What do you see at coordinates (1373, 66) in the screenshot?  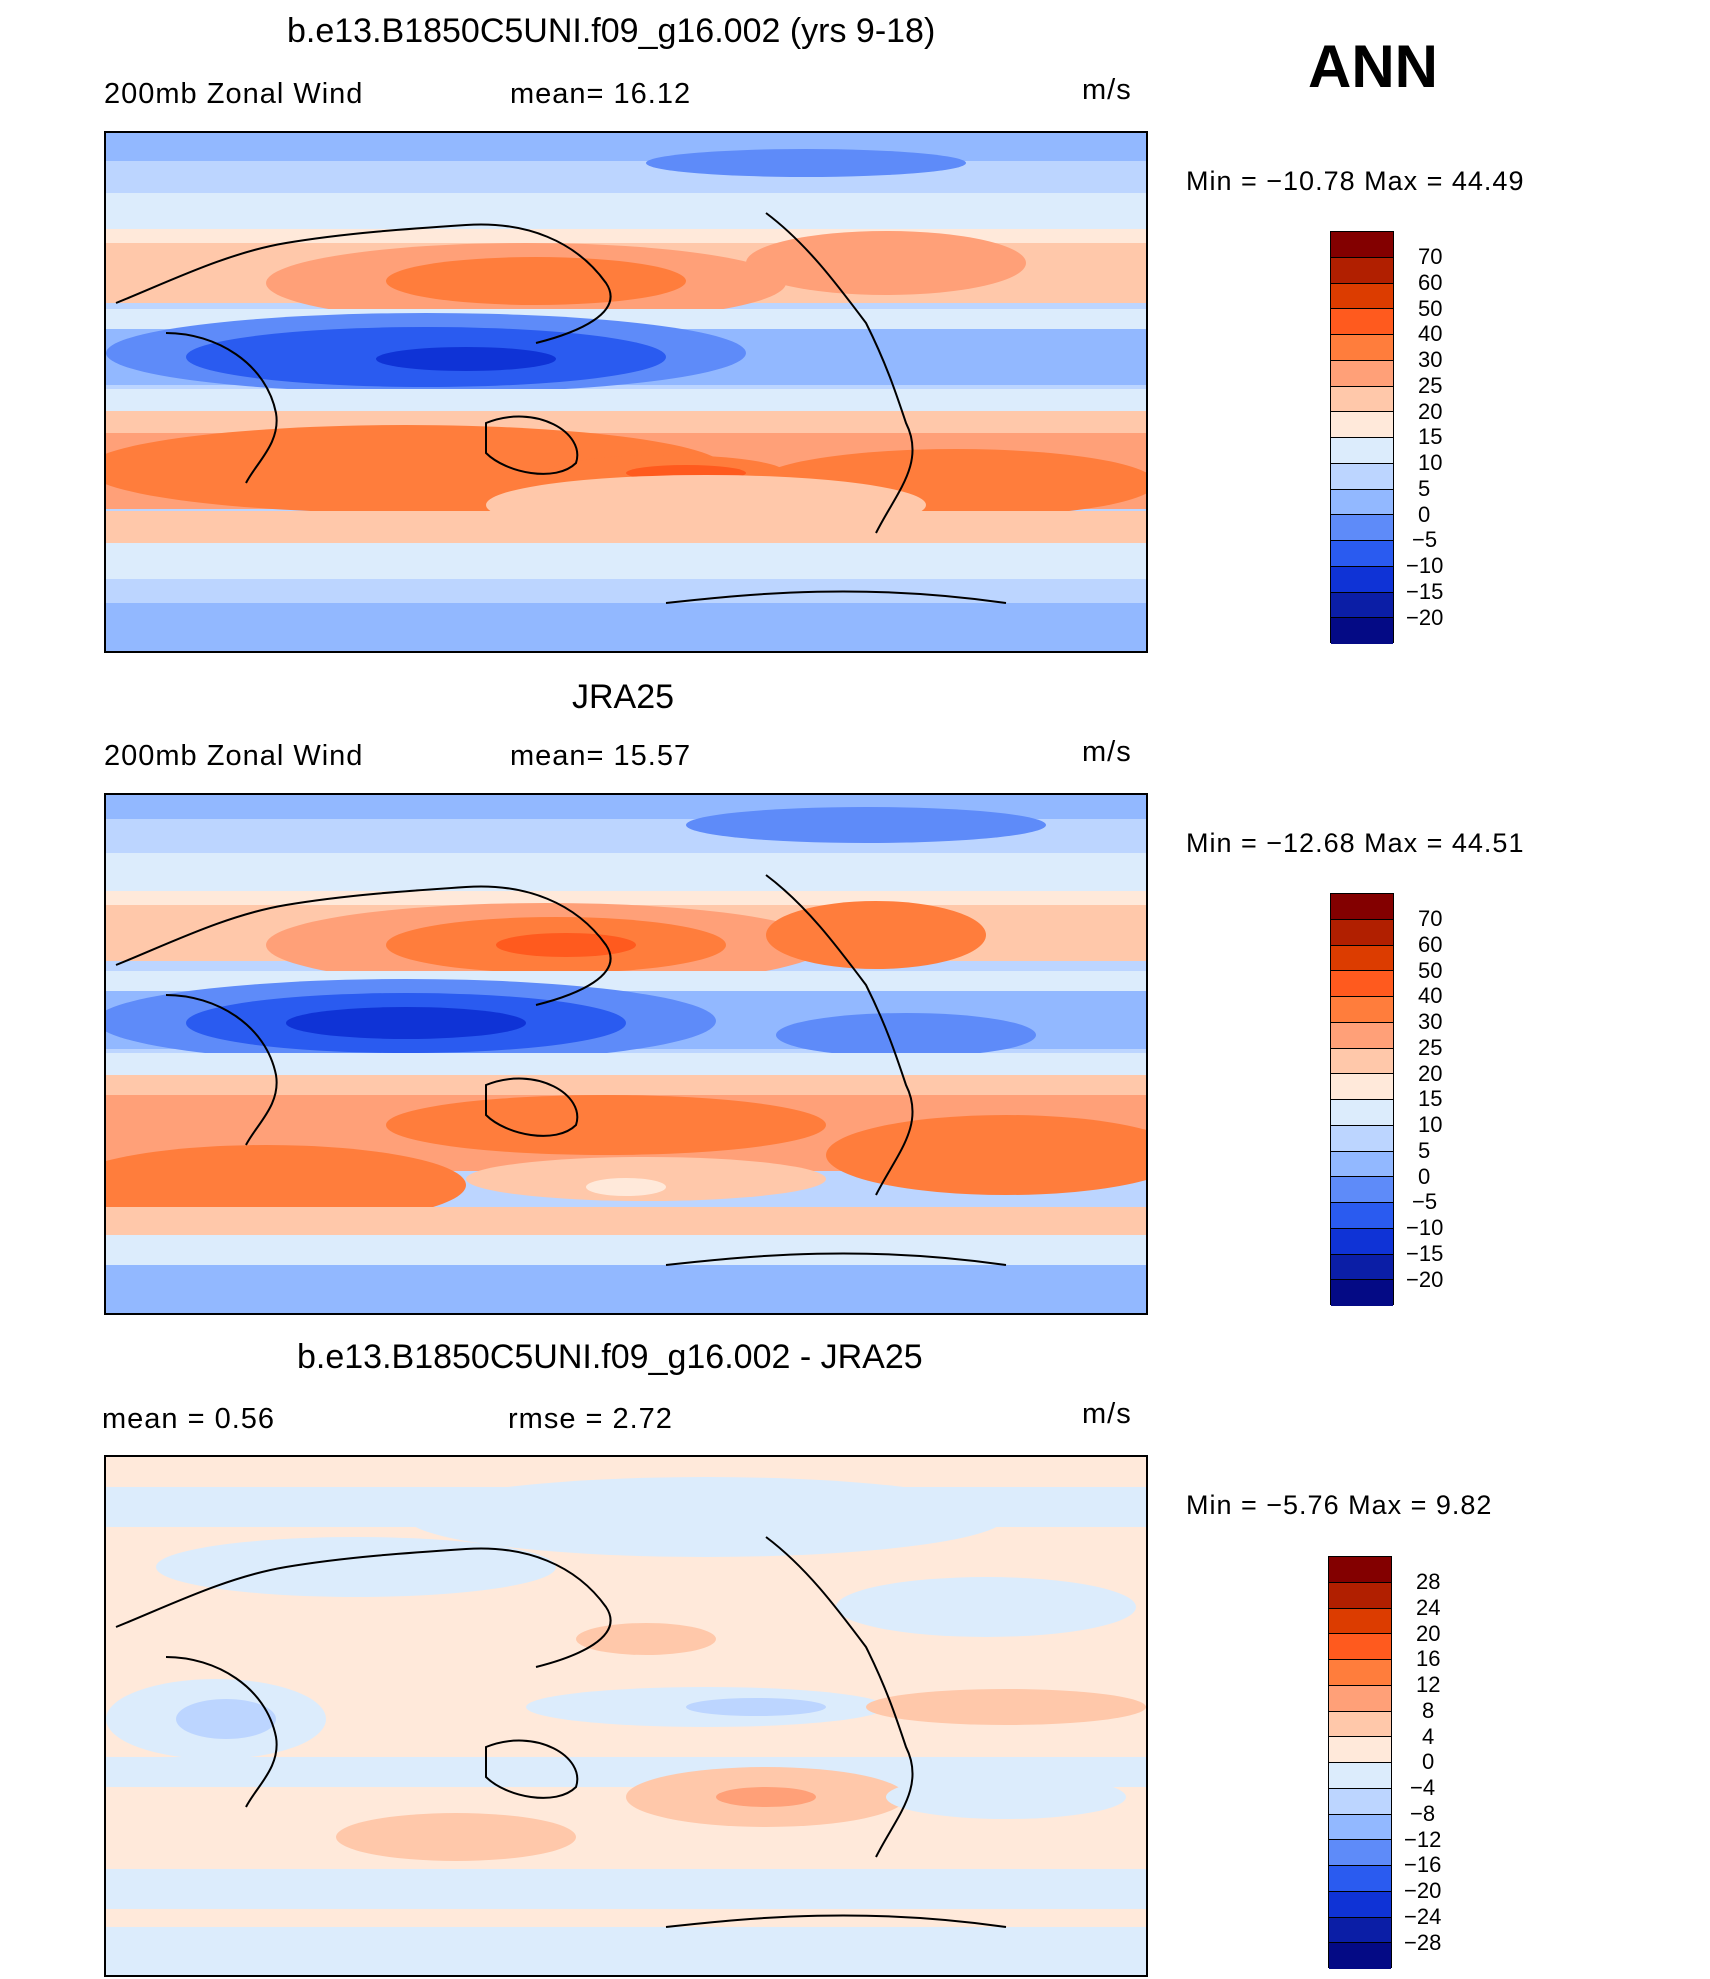 I see `season-label: ANN` at bounding box center [1373, 66].